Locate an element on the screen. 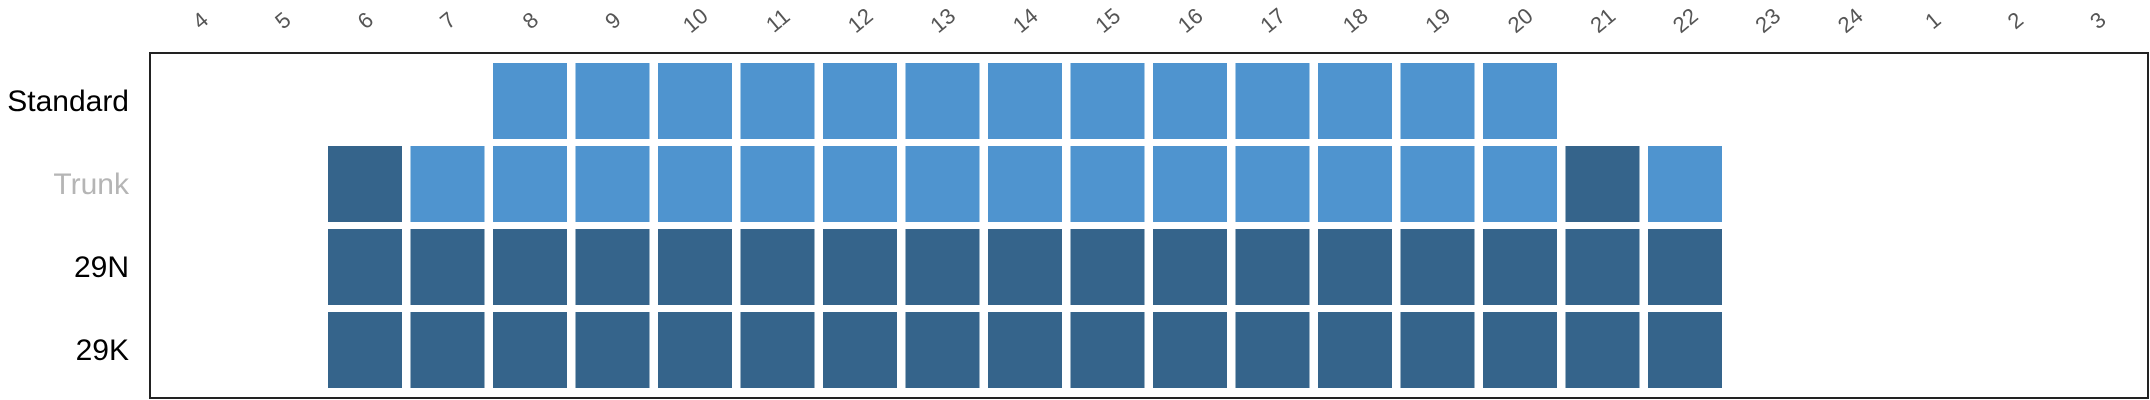  column-label-13: 13 is located at coordinates (942, 20).